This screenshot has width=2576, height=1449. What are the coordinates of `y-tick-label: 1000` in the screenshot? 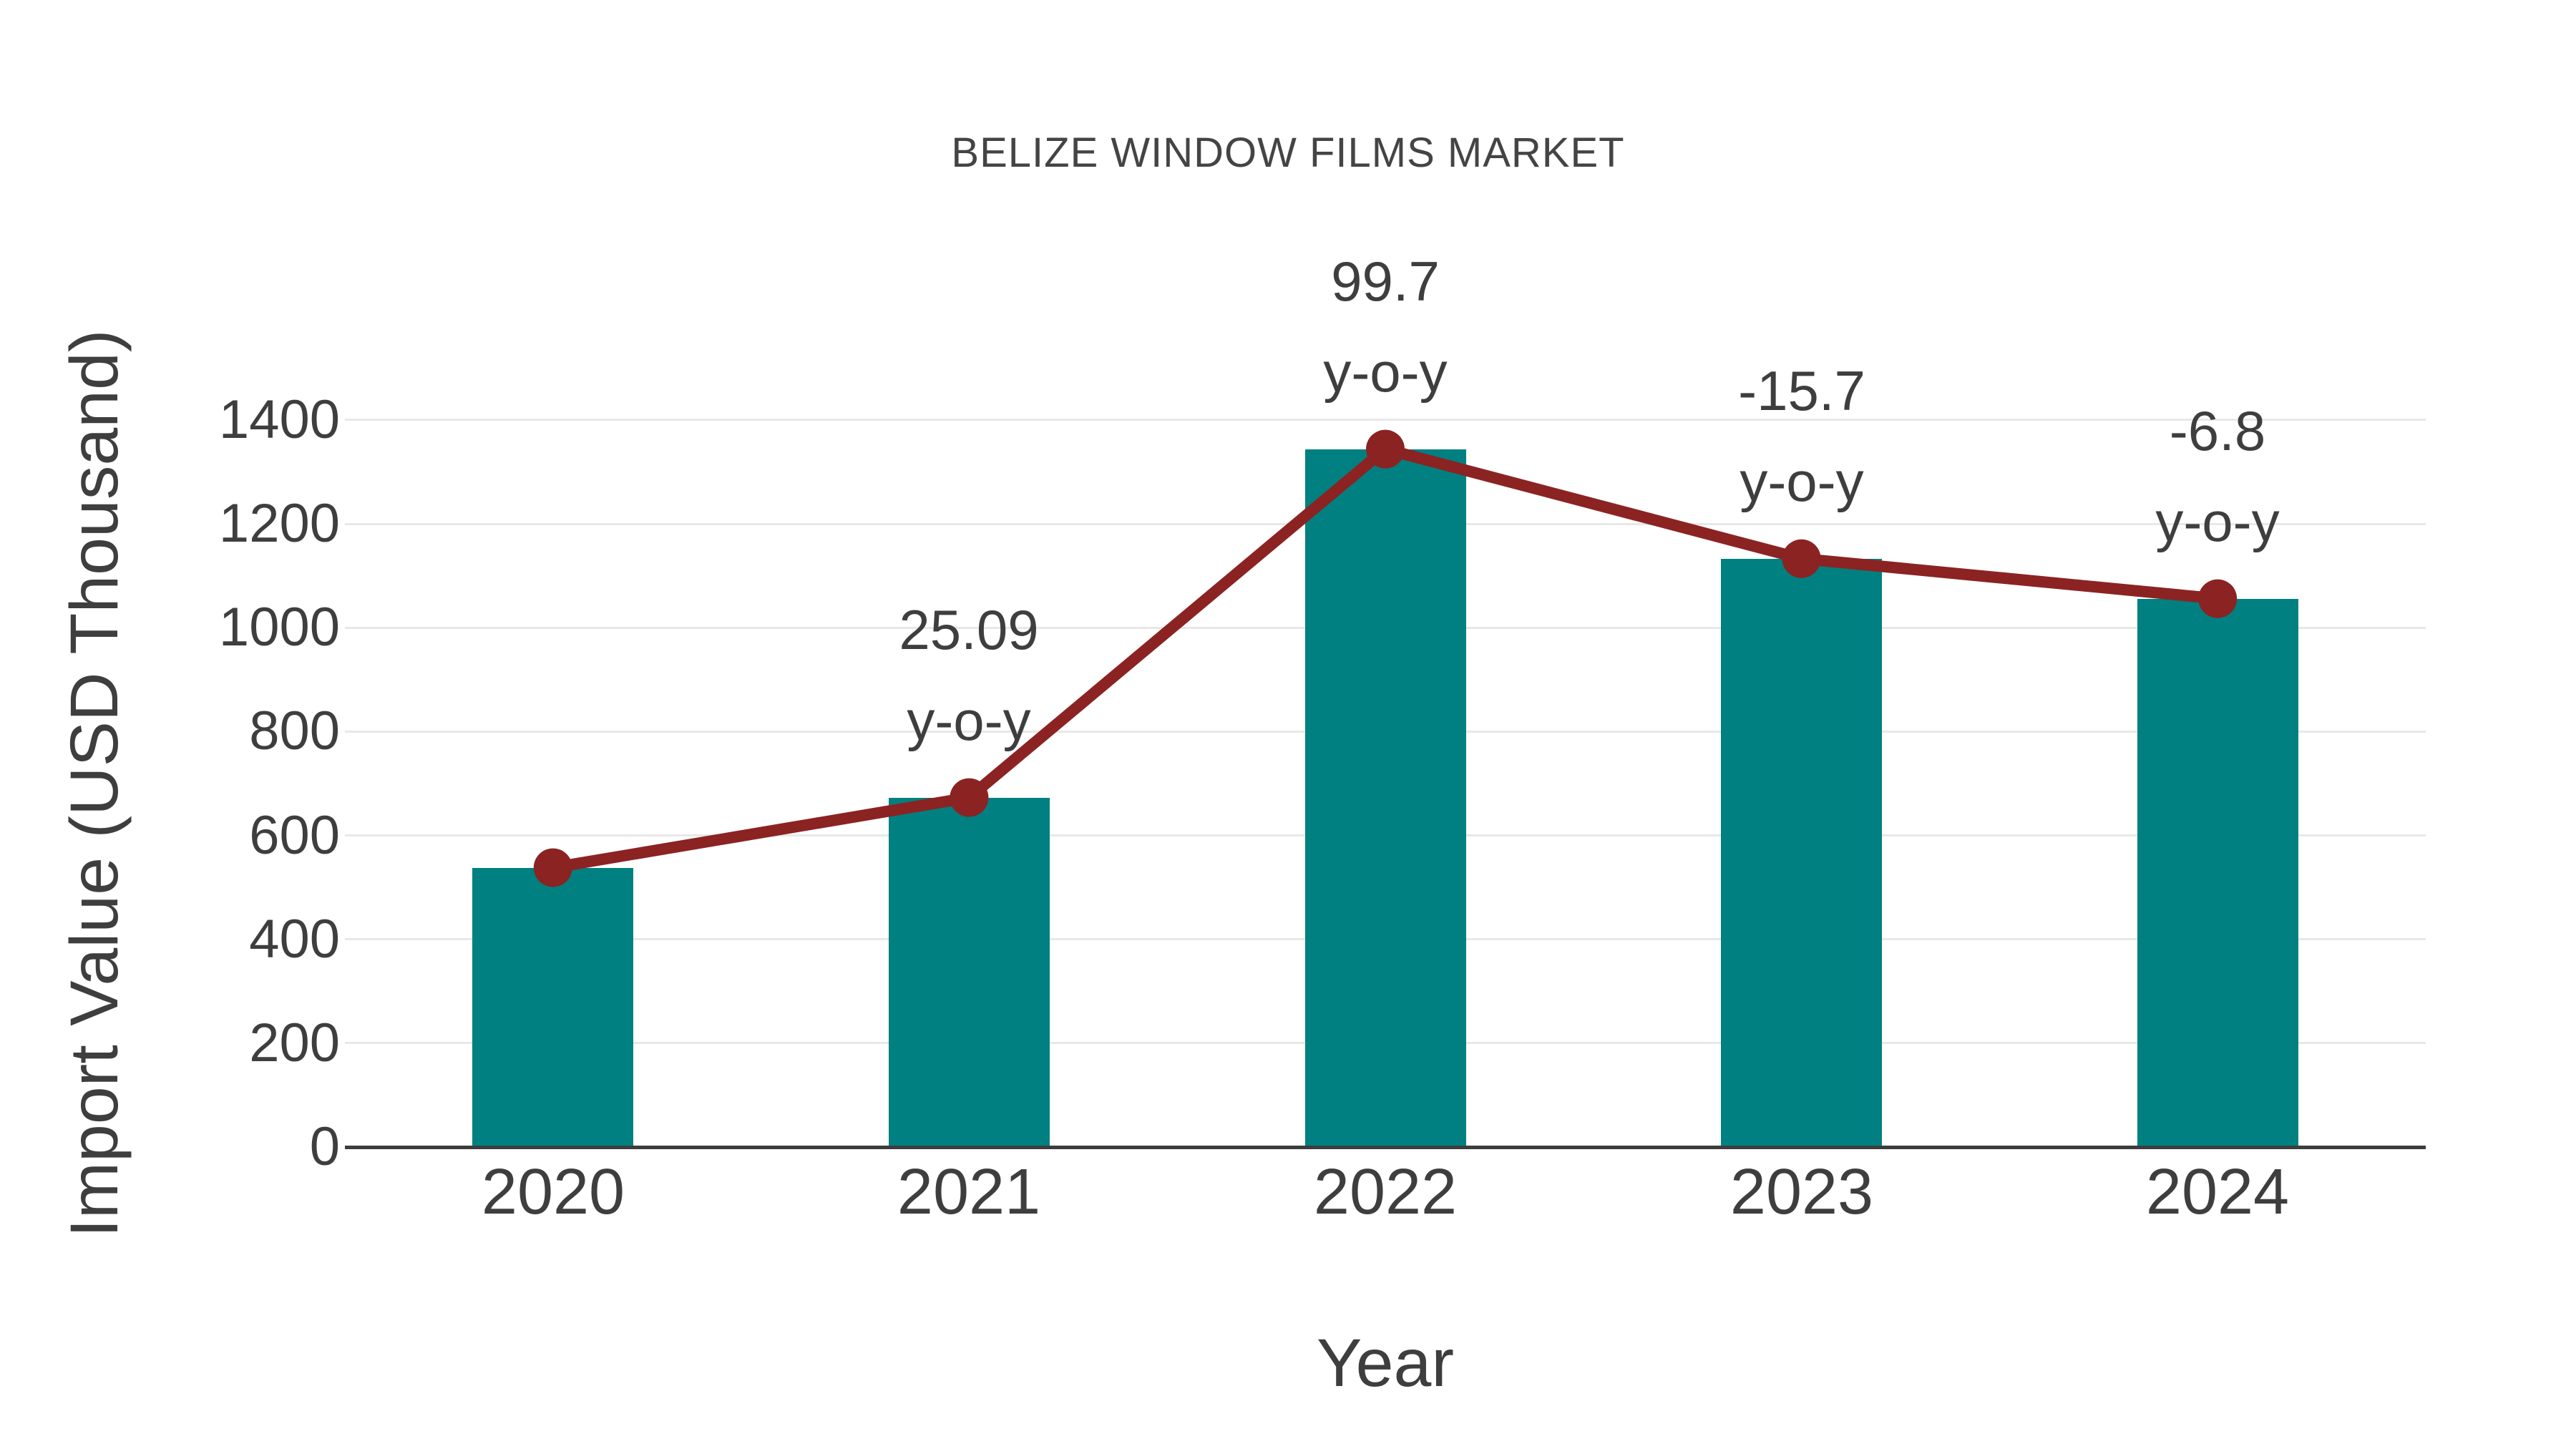 It's located at (279, 627).